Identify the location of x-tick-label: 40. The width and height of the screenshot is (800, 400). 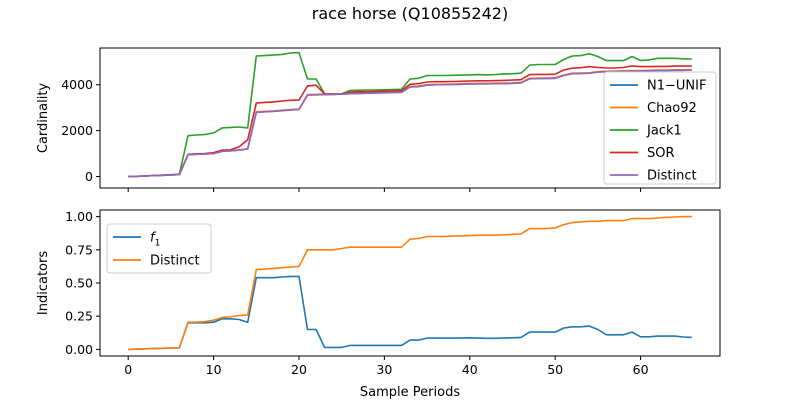
(470, 369).